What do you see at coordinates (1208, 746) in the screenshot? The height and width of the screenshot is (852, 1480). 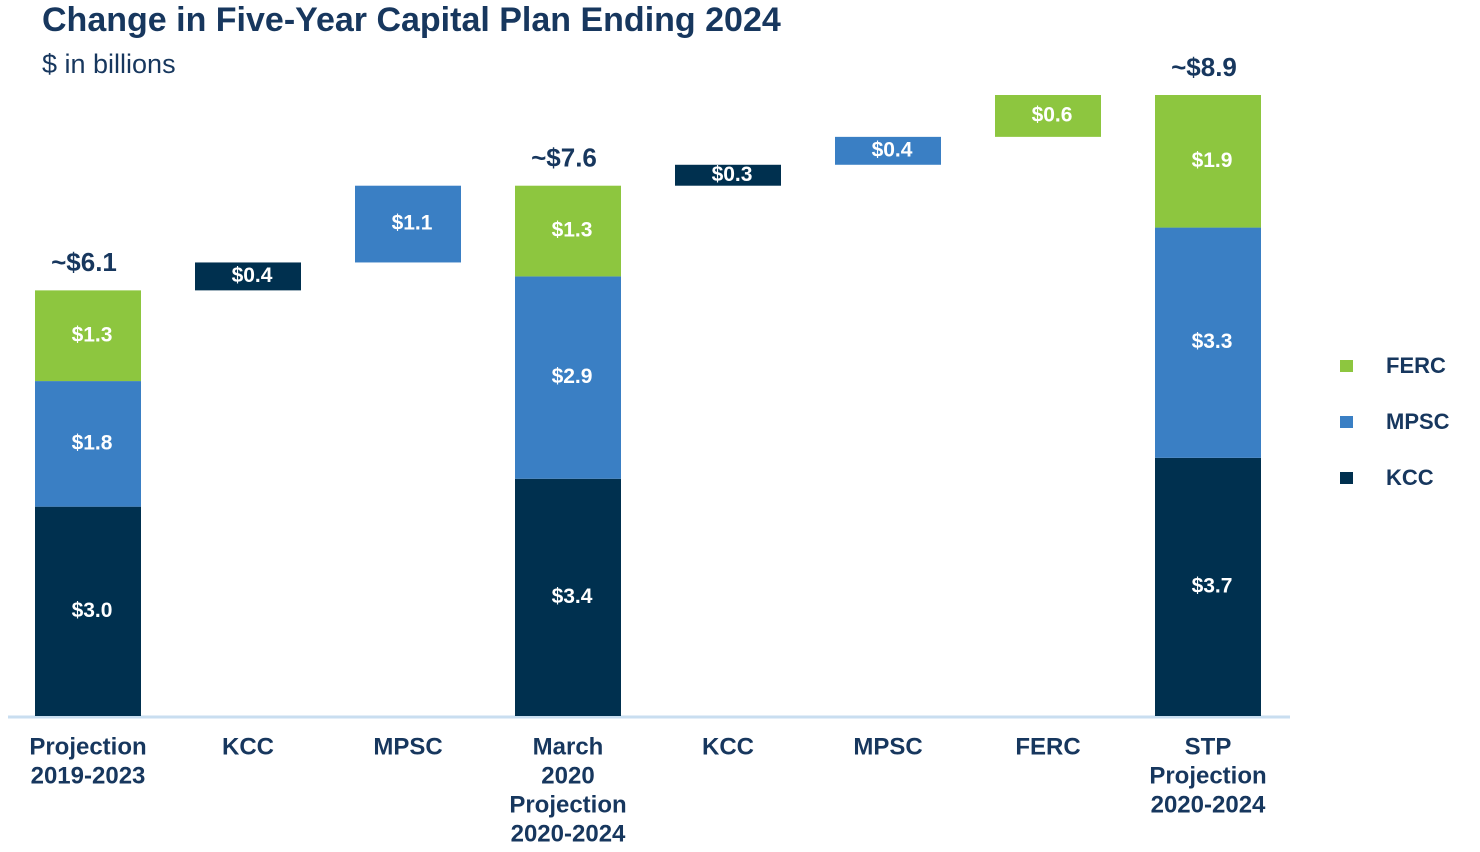 I see `x-tick-label: STP` at bounding box center [1208, 746].